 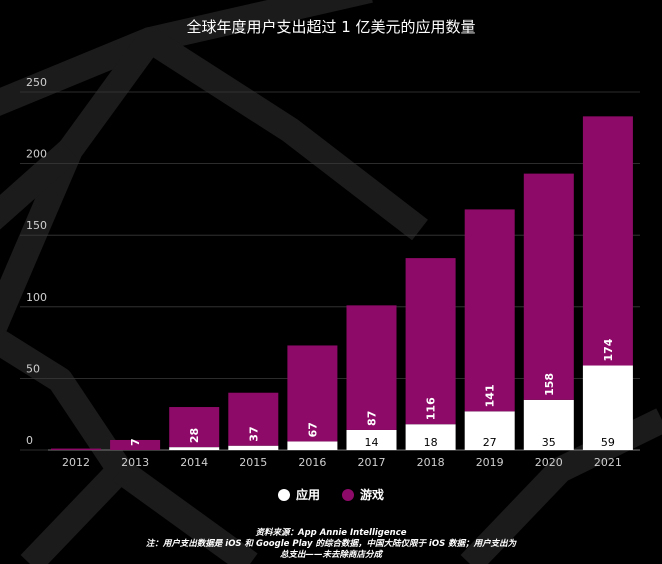 I want to click on x-tick-label-2019: 2019, so click(x=490, y=462).